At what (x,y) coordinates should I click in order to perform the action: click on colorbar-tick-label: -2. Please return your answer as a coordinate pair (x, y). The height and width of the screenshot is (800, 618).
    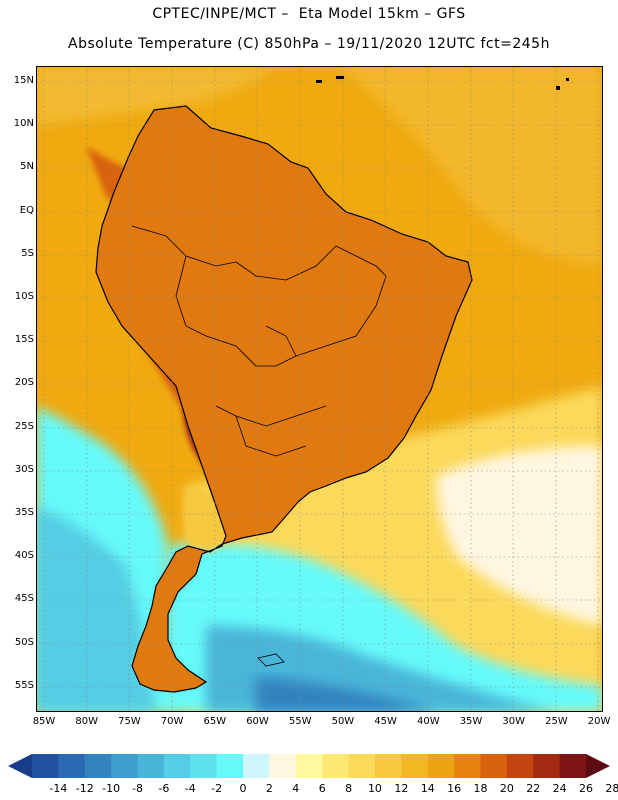
    Looking at the image, I should click on (217, 788).